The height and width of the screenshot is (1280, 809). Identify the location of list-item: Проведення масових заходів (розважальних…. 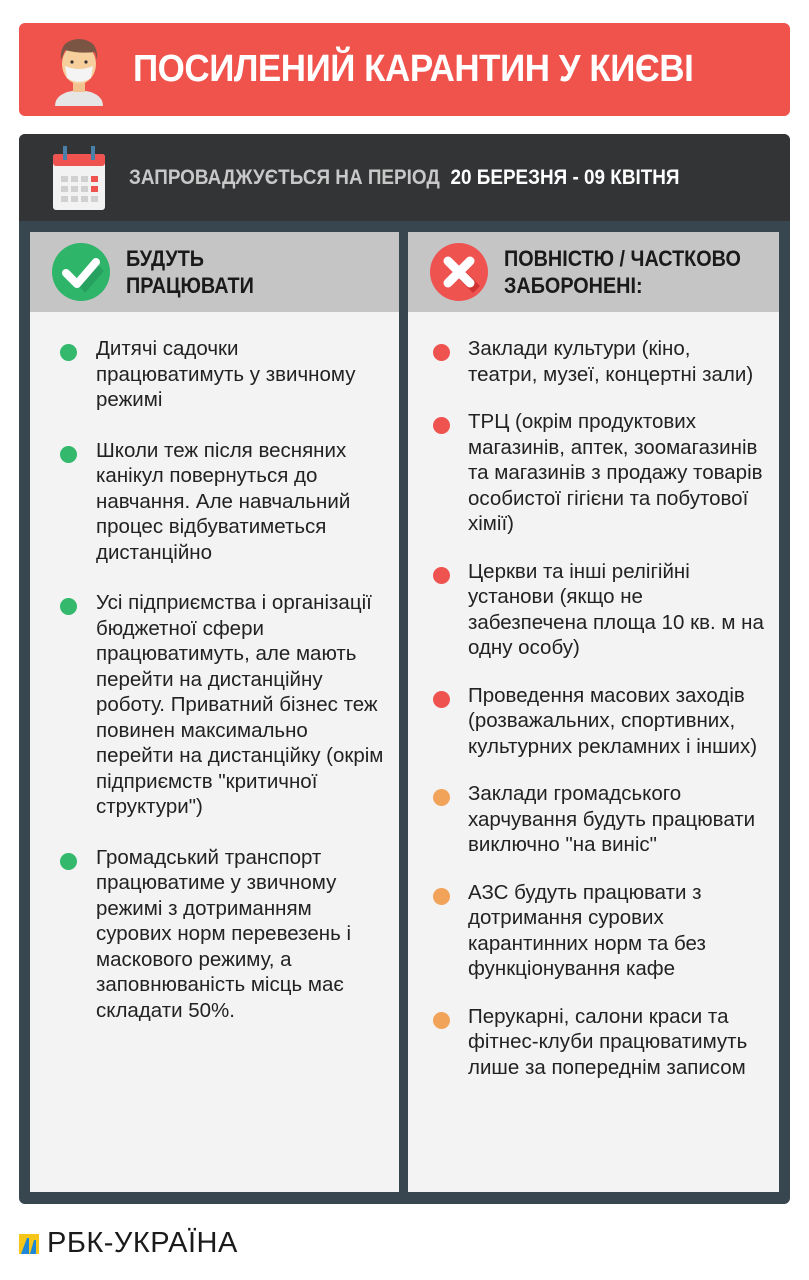
(586, 721).